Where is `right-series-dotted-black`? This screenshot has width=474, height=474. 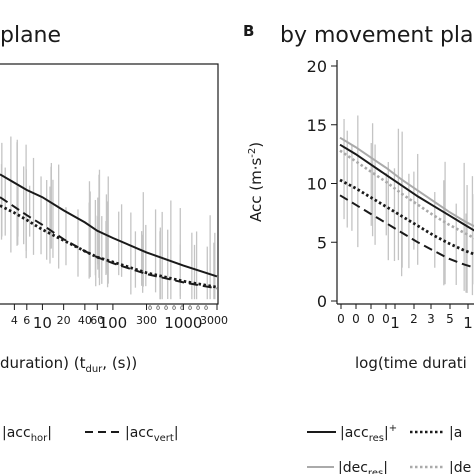 right-series-dotted-black is located at coordinates (406, 217).